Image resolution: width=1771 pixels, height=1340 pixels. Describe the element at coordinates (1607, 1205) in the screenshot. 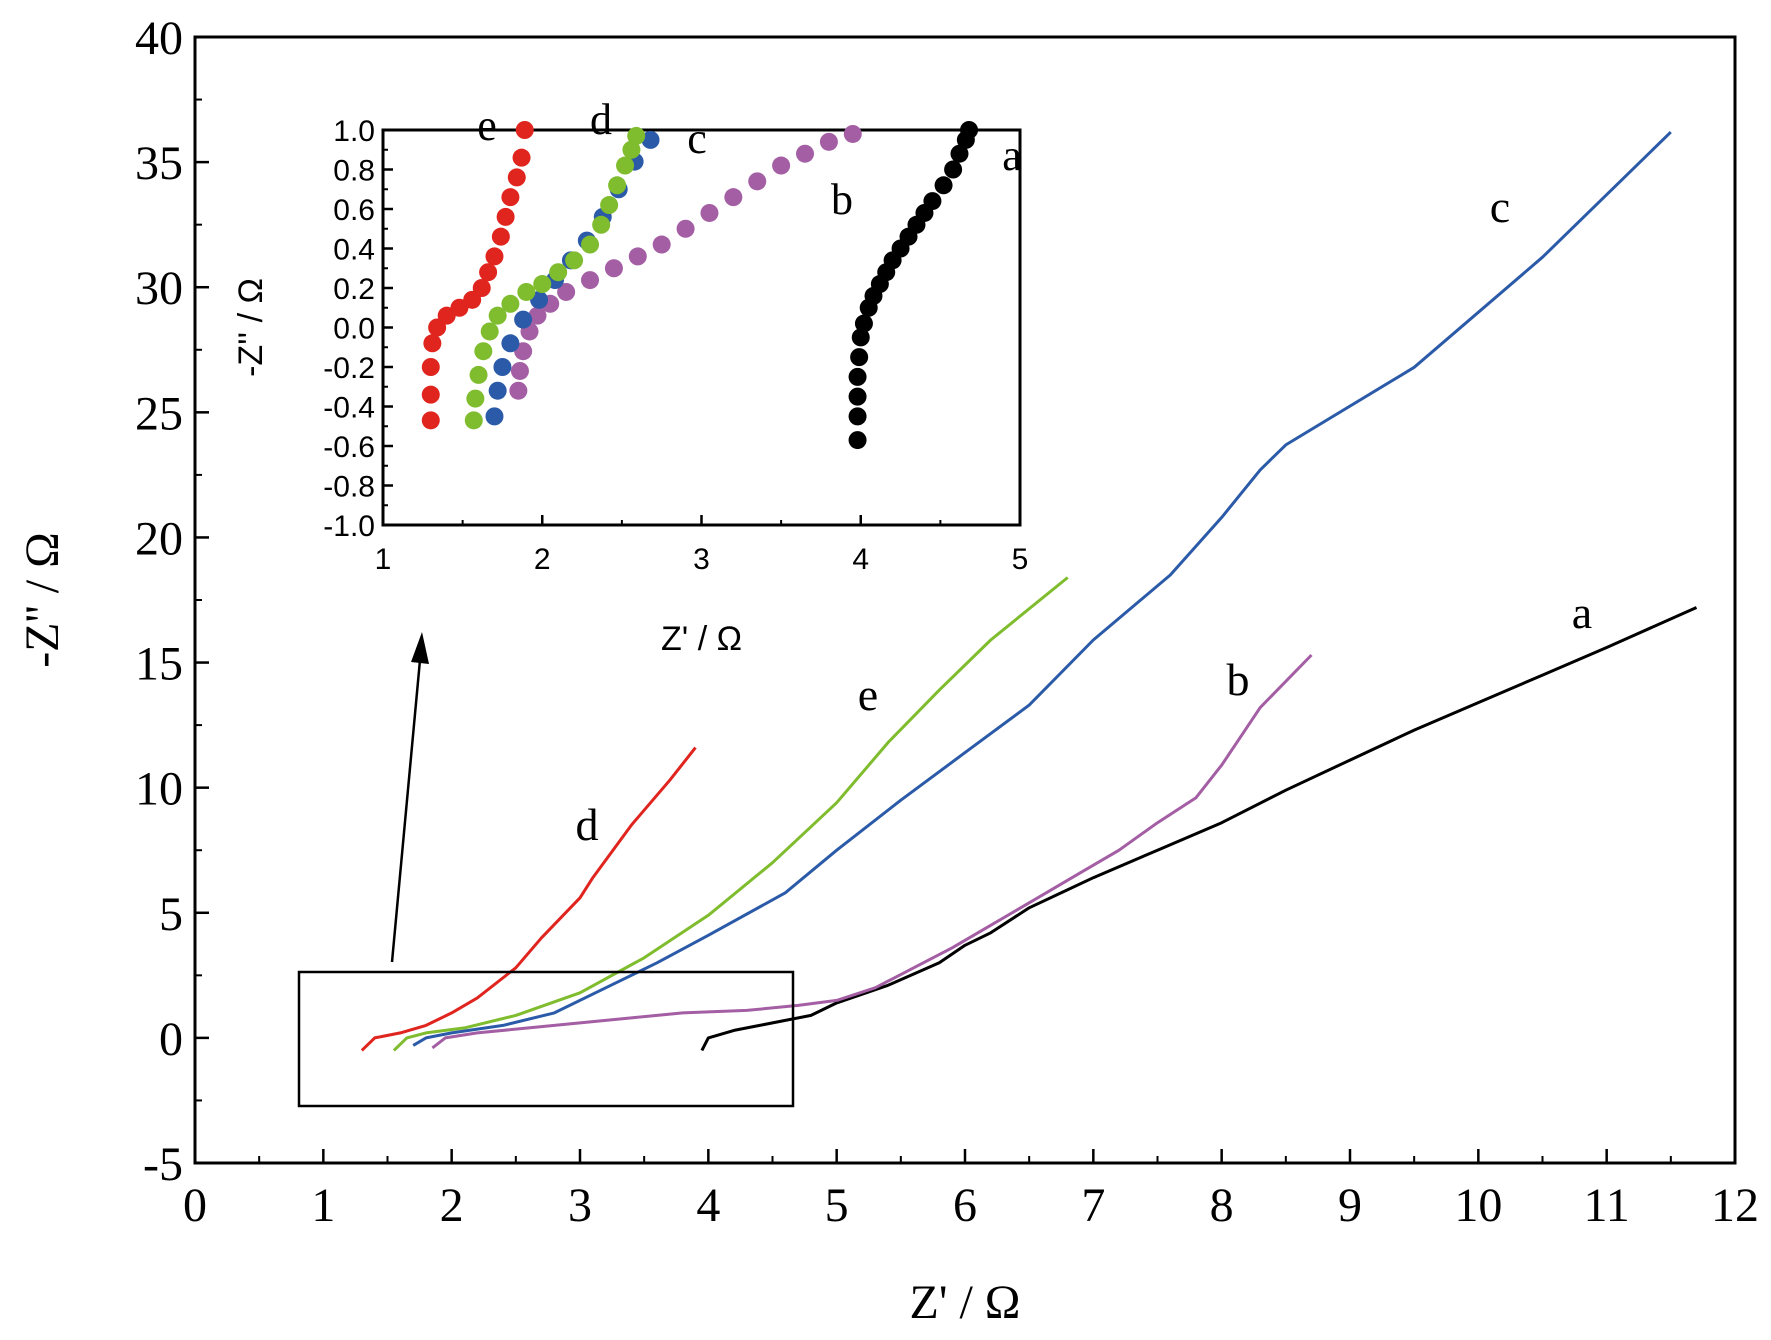

I see `main-x-tick-label: 11` at that location.